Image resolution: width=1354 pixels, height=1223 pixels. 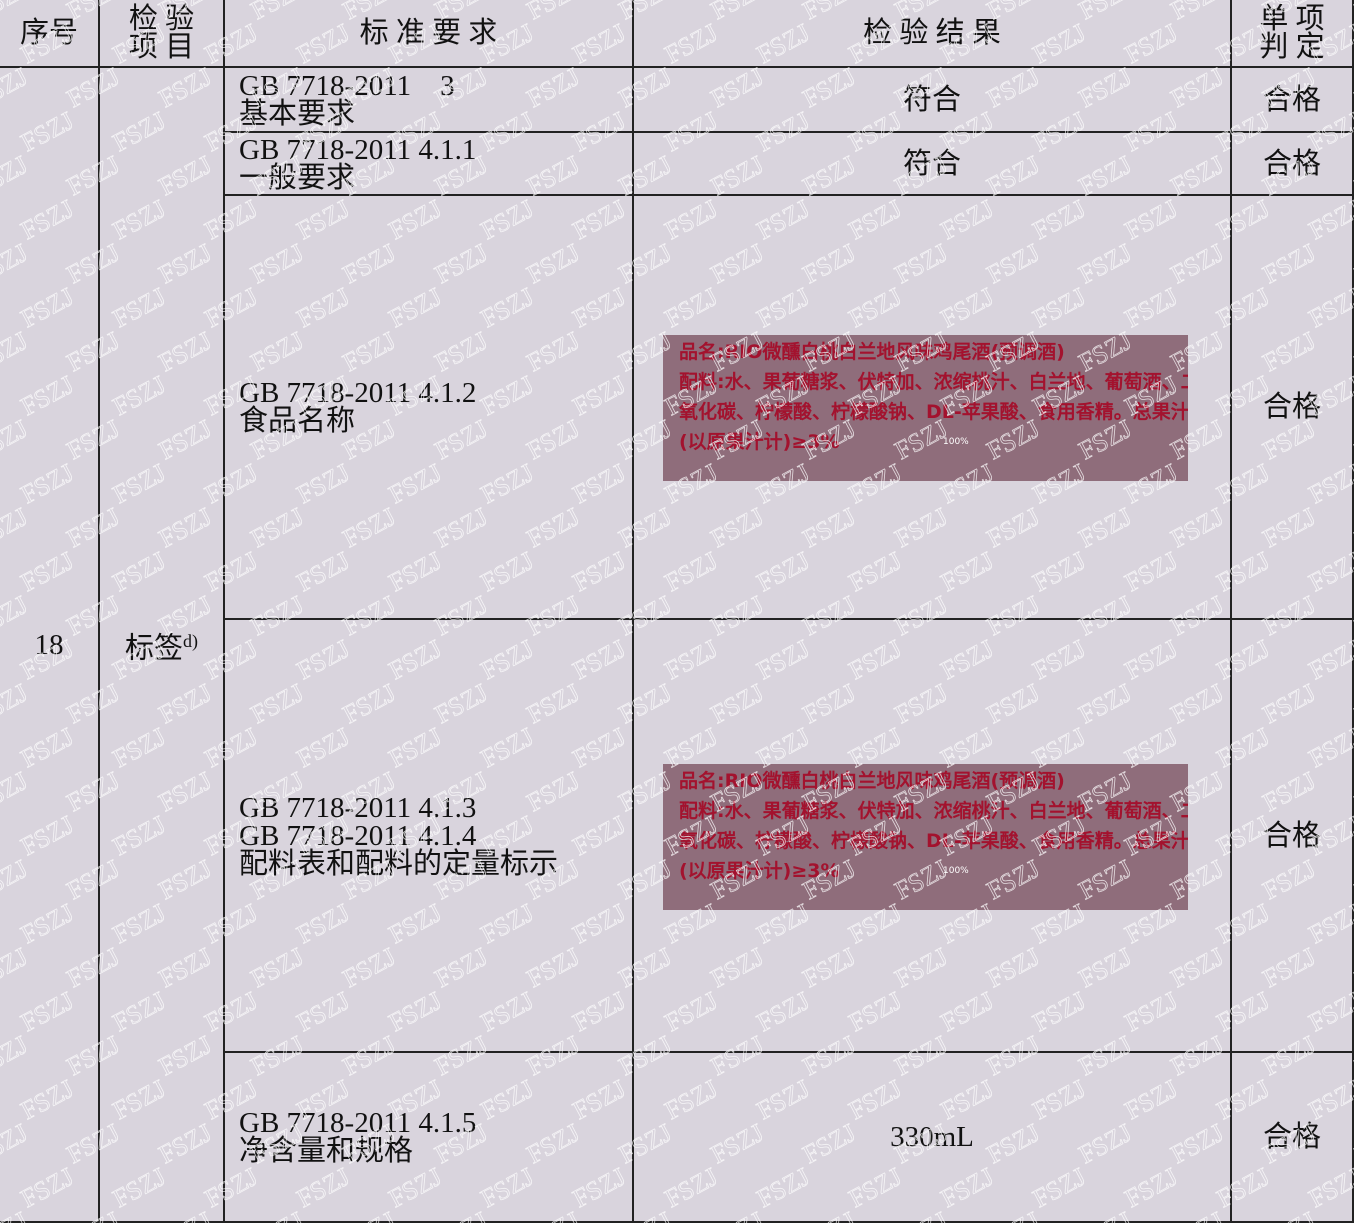 What do you see at coordinates (161, 47) in the screenshot?
I see `header-text: 项 目` at bounding box center [161, 47].